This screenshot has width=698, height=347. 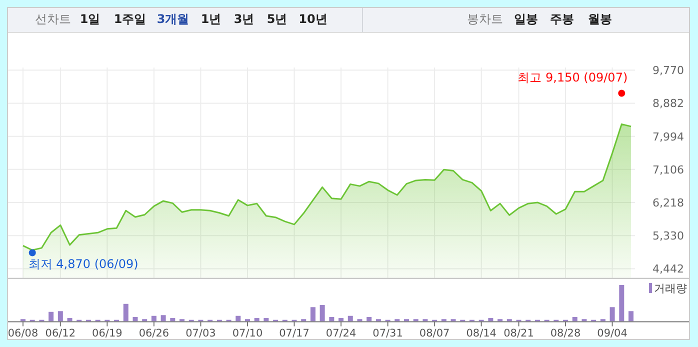 I want to click on x-tick-label: 07/24, so click(x=341, y=333).